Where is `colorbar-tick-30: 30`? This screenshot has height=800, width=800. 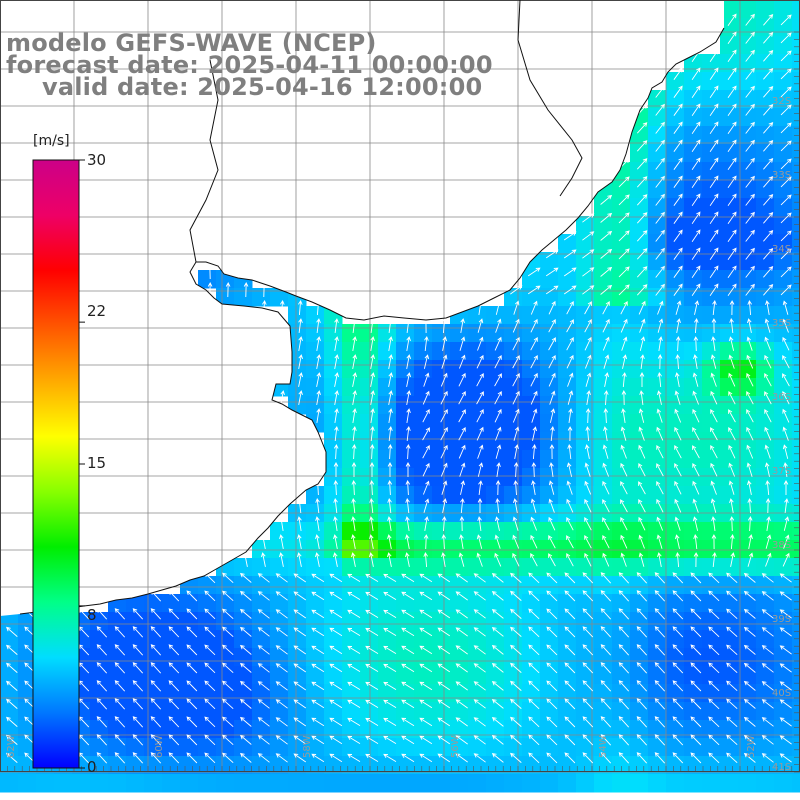 colorbar-tick-30: 30 is located at coordinates (97, 160).